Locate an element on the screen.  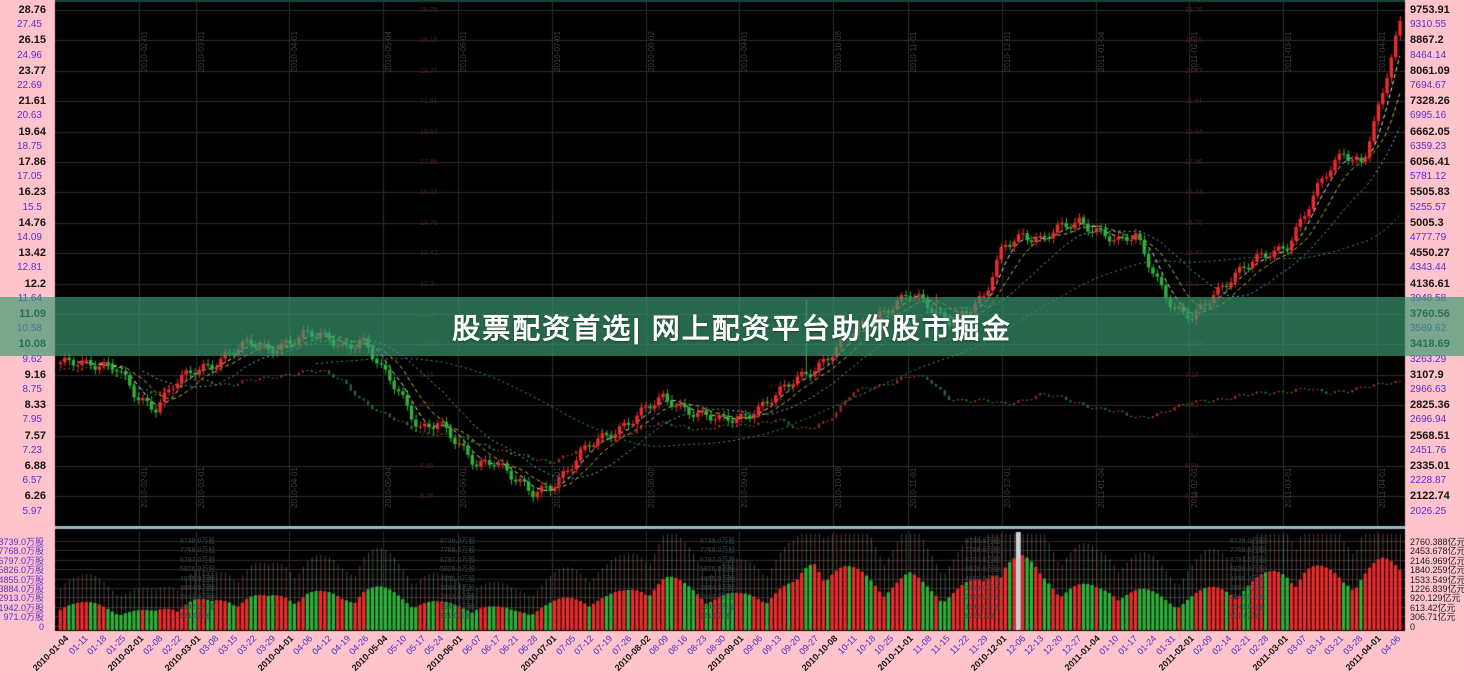
right-axis-label: 6359.23 is located at coordinates (1428, 146).